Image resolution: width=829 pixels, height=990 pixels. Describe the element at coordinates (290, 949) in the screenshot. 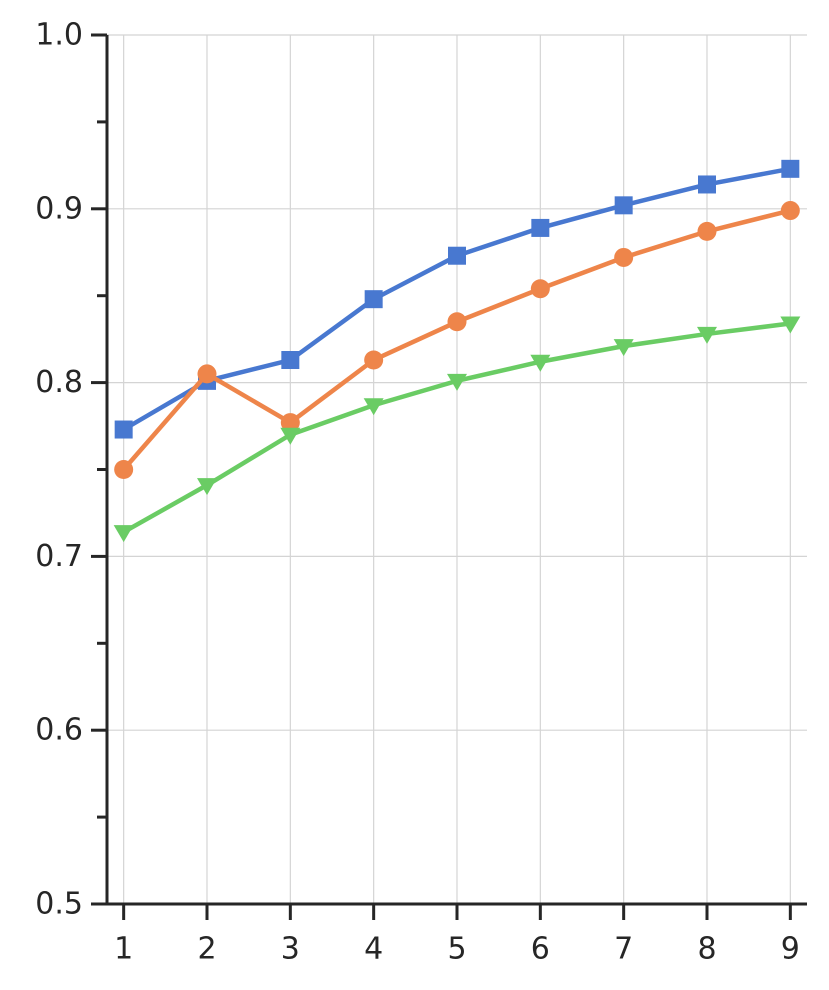

I see `x-tick-label: 3` at that location.